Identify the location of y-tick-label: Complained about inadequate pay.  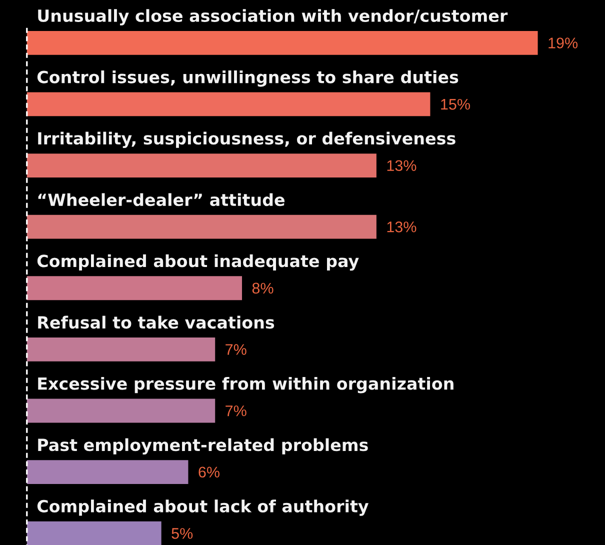
(198, 262).